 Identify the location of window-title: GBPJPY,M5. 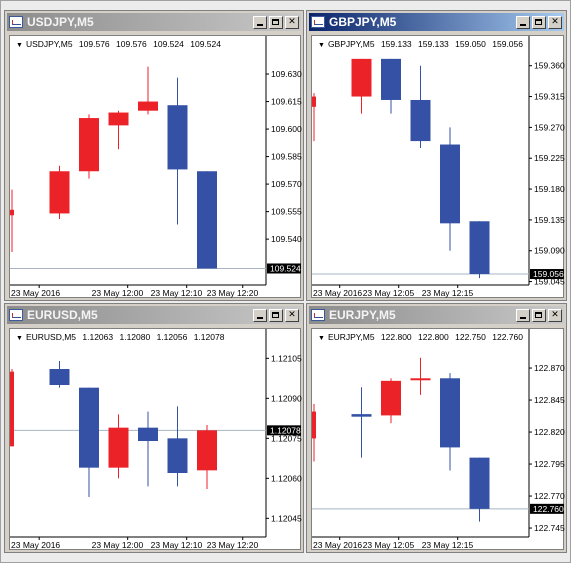
(363, 22).